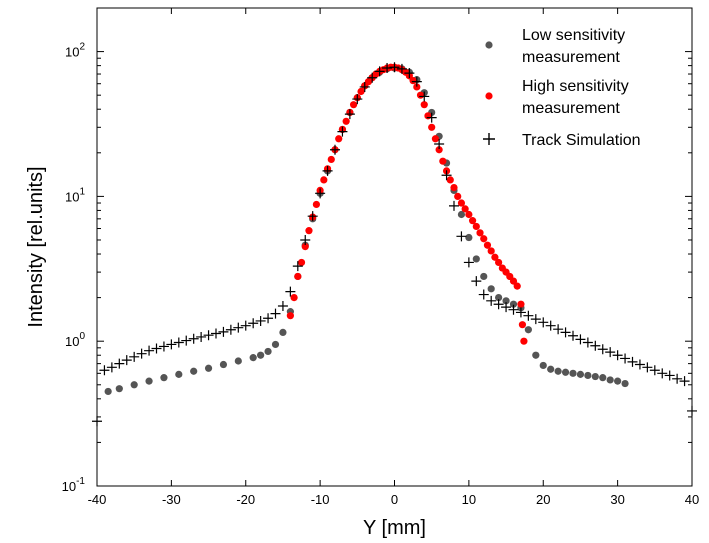 The width and height of the screenshot is (709, 543). I want to click on x-tick-label: 30, so click(617, 499).